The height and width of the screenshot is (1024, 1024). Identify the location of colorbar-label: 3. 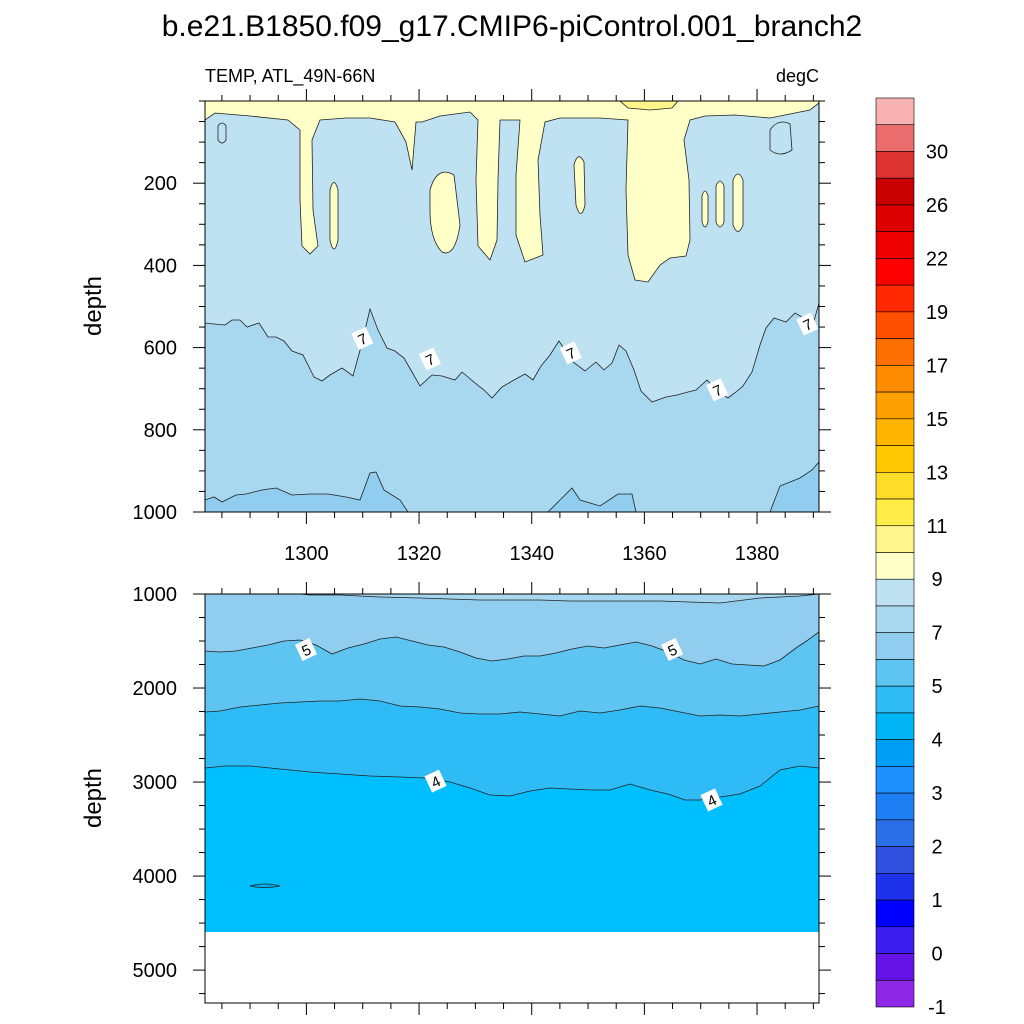
(936, 794).